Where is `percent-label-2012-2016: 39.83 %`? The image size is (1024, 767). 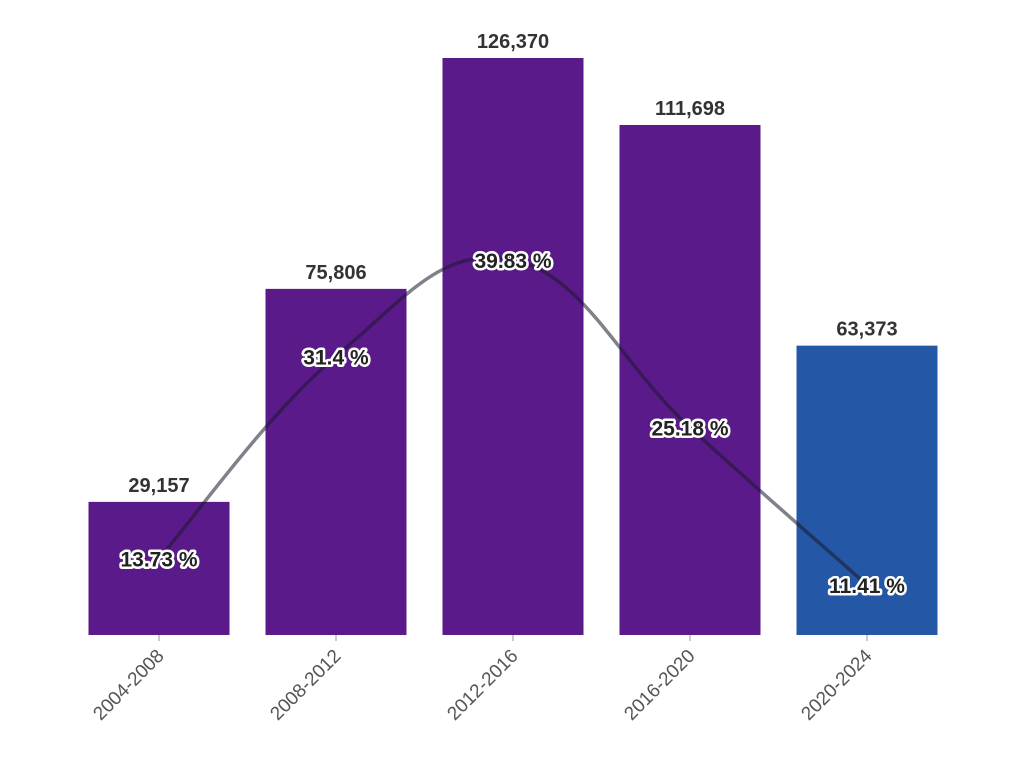 percent-label-2012-2016: 39.83 % is located at coordinates (512, 261).